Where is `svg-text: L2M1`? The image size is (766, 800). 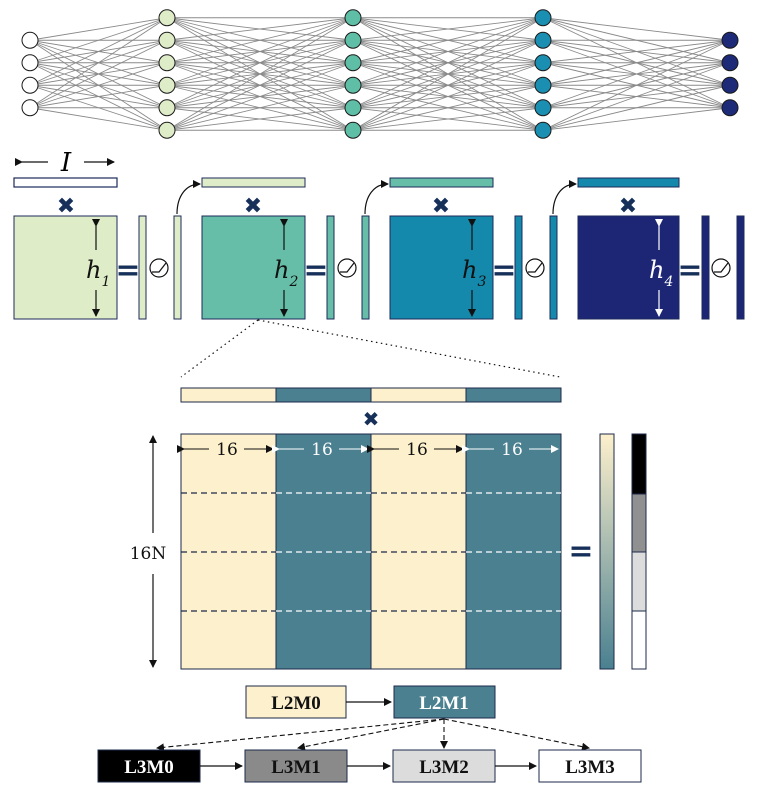
svg-text: L2M1 is located at coordinates (444, 703).